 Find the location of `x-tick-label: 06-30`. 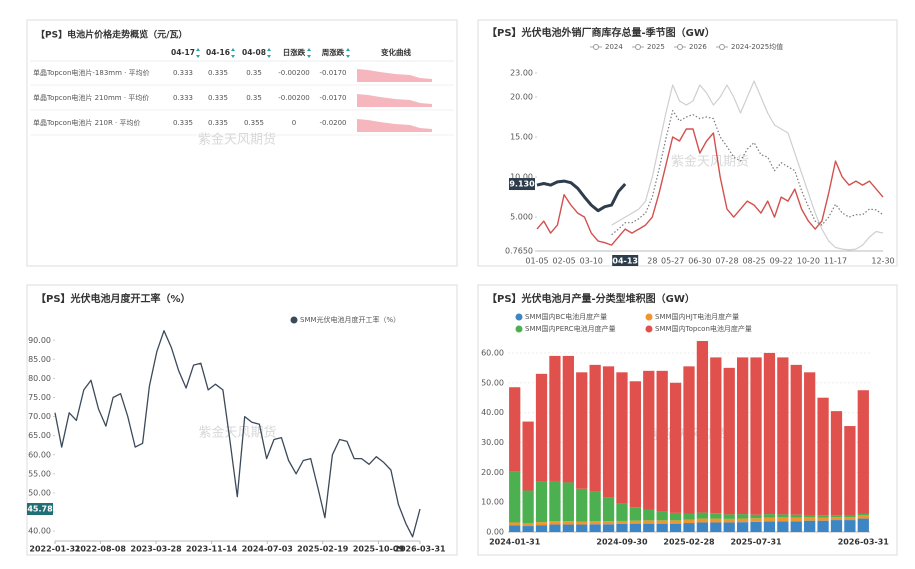

x-tick-label: 06-30 is located at coordinates (699, 261).